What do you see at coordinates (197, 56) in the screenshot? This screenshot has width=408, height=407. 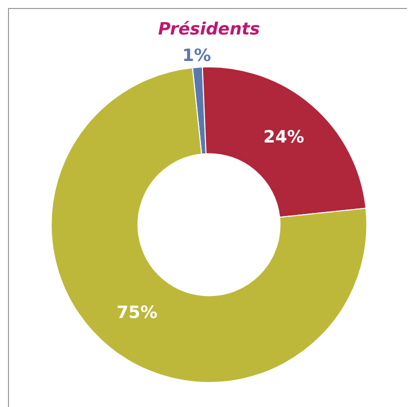 I see `data-label: 1%` at bounding box center [197, 56].